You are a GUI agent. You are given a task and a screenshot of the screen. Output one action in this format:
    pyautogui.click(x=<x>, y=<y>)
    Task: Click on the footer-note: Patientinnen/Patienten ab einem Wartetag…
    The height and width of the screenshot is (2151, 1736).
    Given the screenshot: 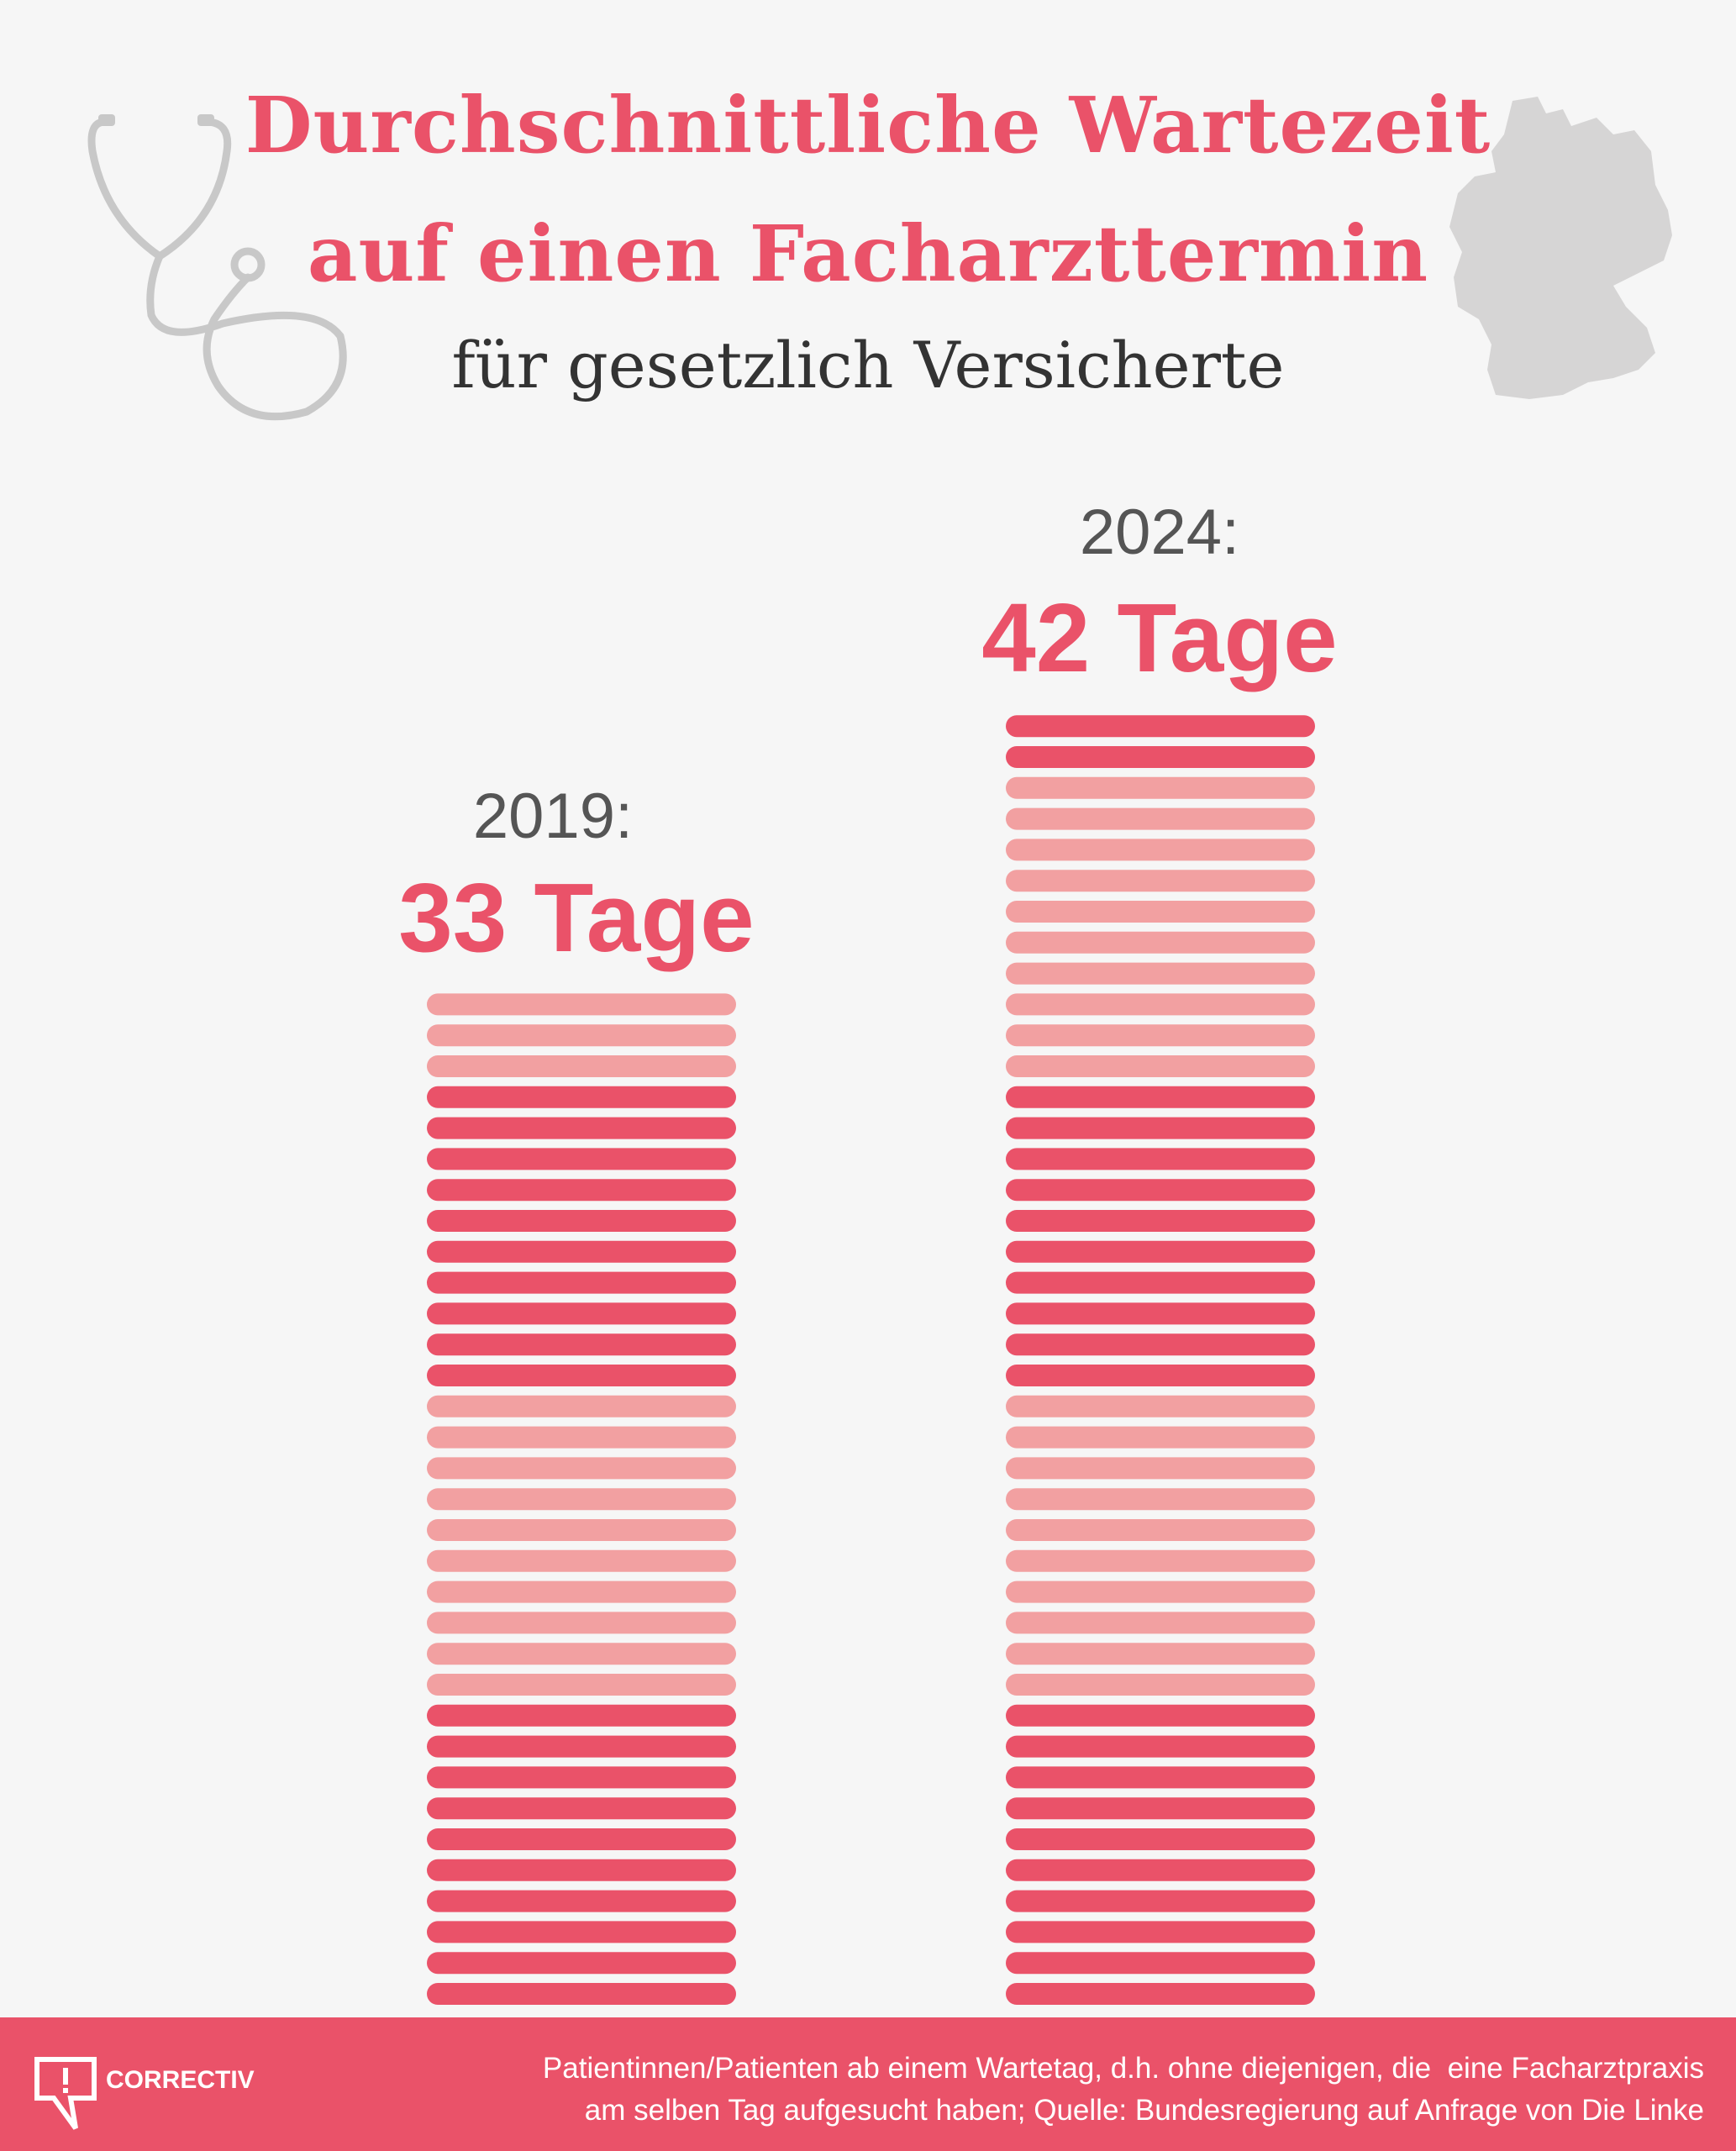 What is the action you would take?
    pyautogui.click(x=1123, y=2090)
    